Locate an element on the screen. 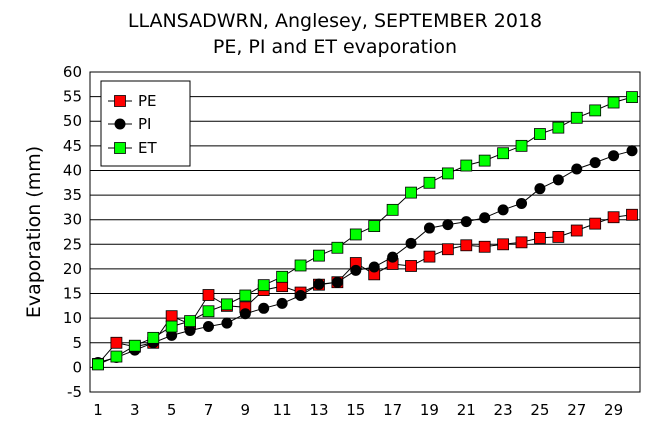  y-tick-label: 55 is located at coordinates (72, 97).